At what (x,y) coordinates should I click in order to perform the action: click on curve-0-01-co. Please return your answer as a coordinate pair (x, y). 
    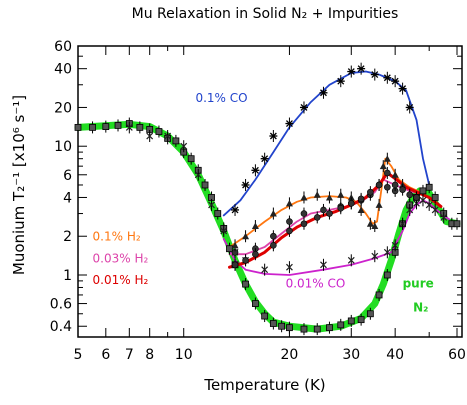
    Looking at the image, I should click on (336, 237).